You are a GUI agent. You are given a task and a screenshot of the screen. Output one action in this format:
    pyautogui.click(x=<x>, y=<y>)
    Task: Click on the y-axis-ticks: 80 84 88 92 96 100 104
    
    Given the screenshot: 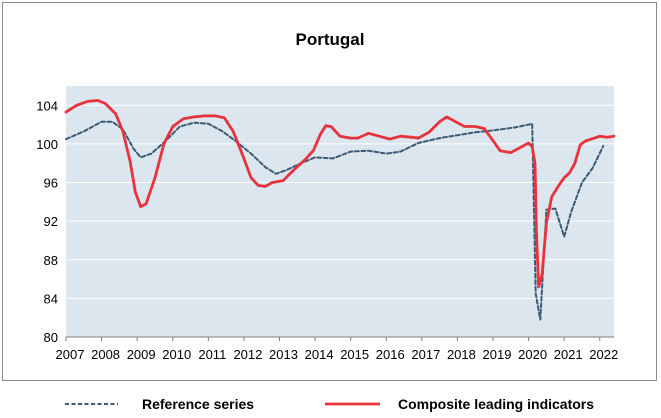 What is the action you would take?
    pyautogui.click(x=47, y=221)
    